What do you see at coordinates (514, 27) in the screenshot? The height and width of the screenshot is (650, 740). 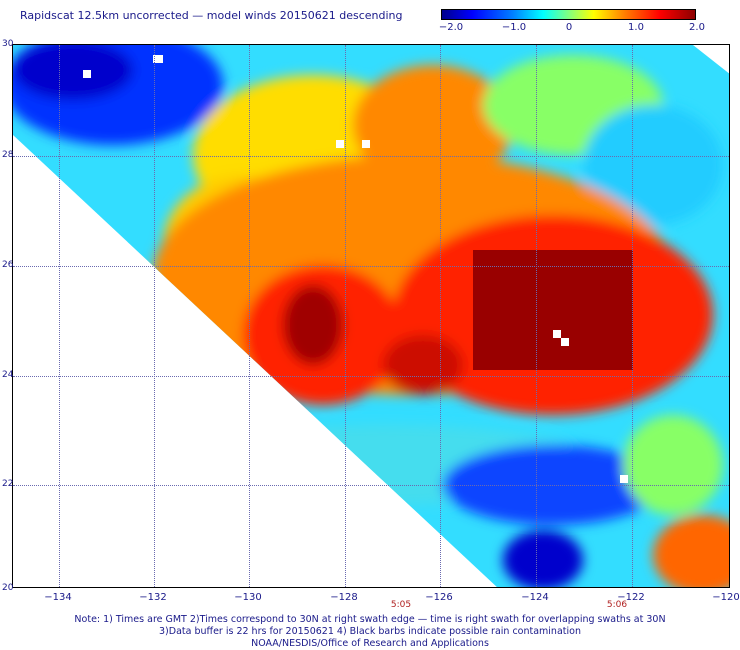 I see `colorbar-label-neg1: −1.0` at bounding box center [514, 27].